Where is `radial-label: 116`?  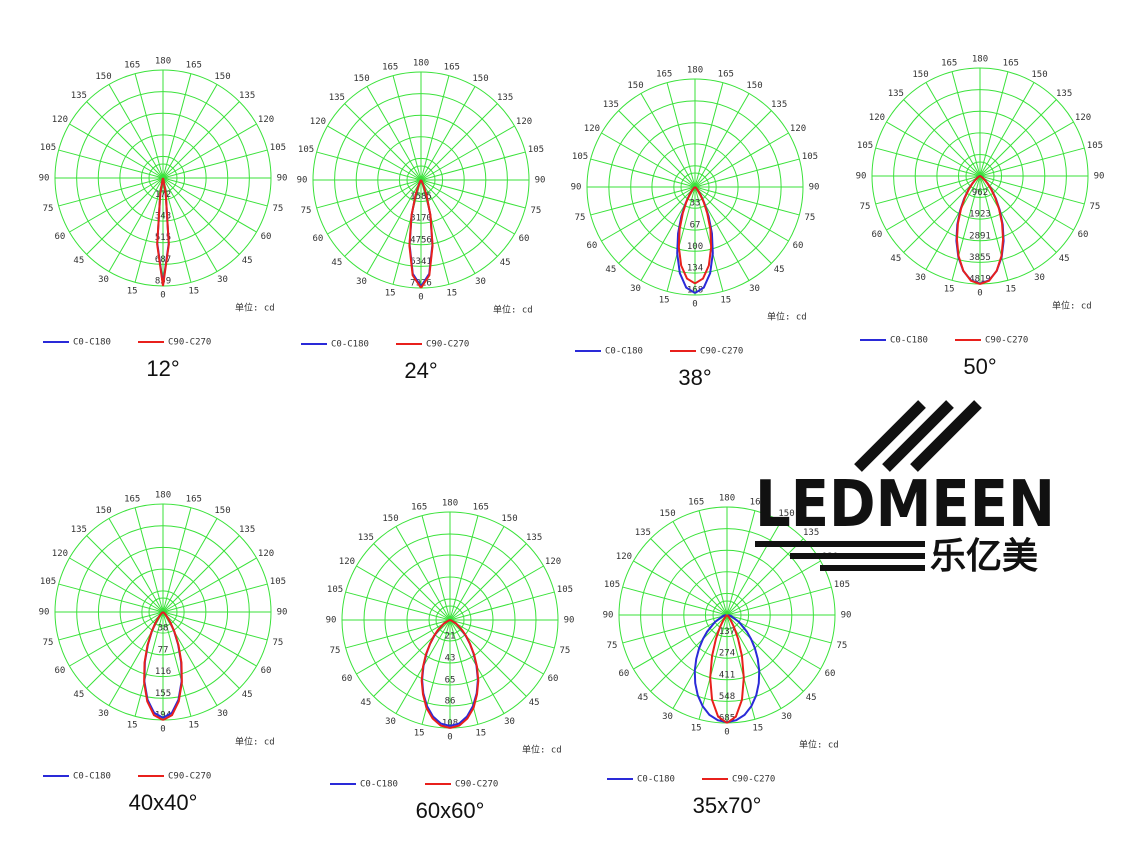 radial-label: 116 is located at coordinates (163, 672).